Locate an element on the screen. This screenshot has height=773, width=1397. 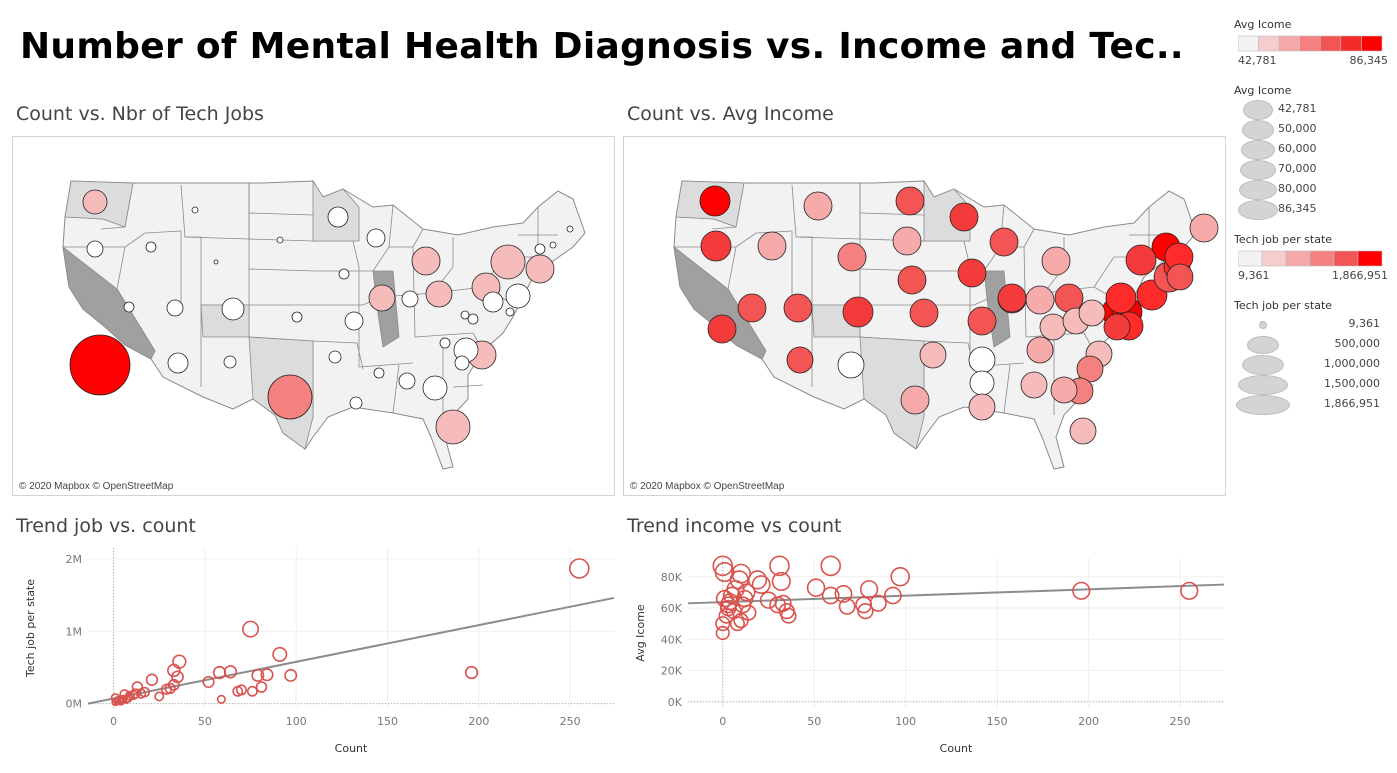
y-tick-label: 20K is located at coordinates (672, 671).